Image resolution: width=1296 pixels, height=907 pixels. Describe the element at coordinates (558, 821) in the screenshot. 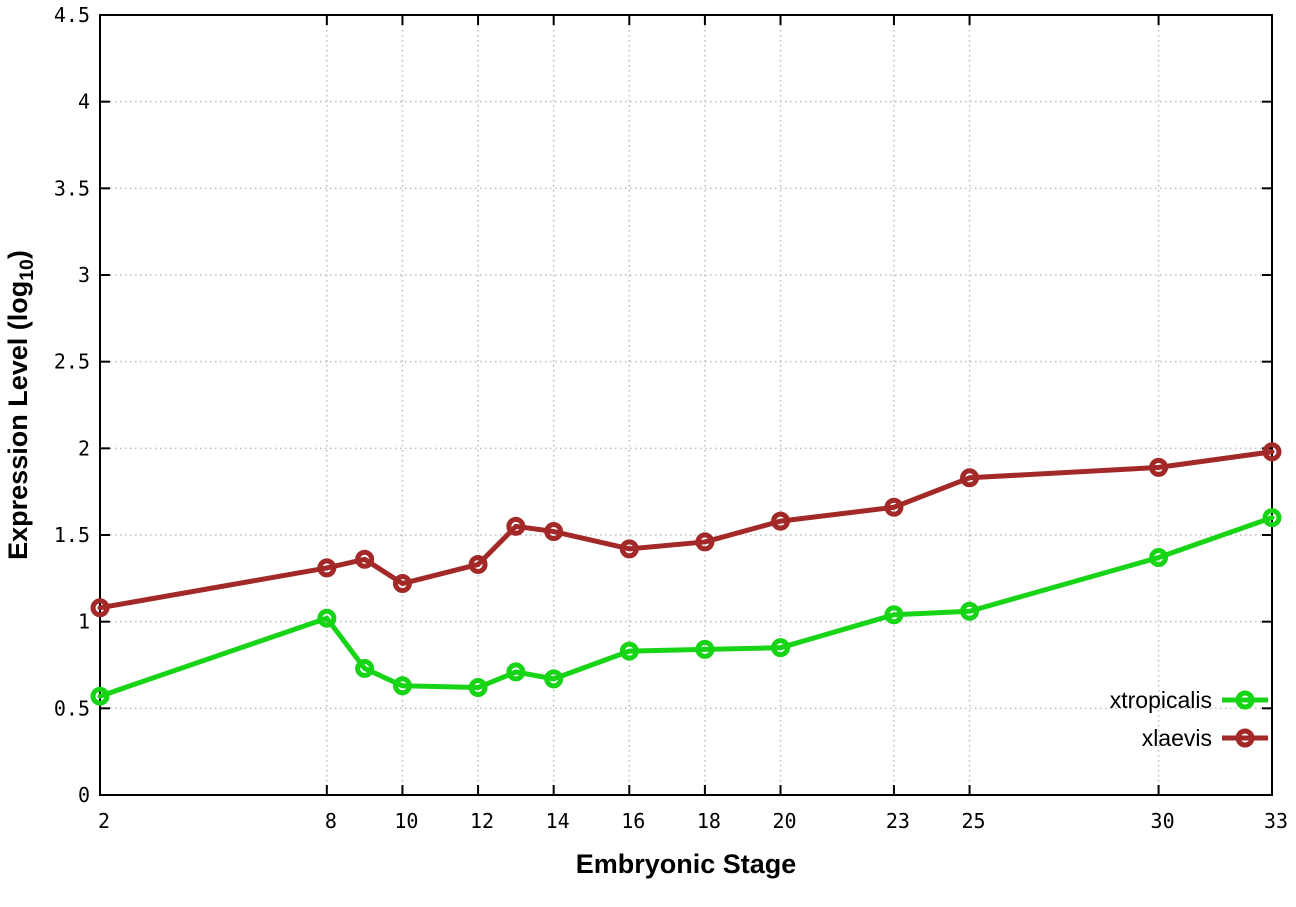

I see `x-tick-label-14: 14` at that location.